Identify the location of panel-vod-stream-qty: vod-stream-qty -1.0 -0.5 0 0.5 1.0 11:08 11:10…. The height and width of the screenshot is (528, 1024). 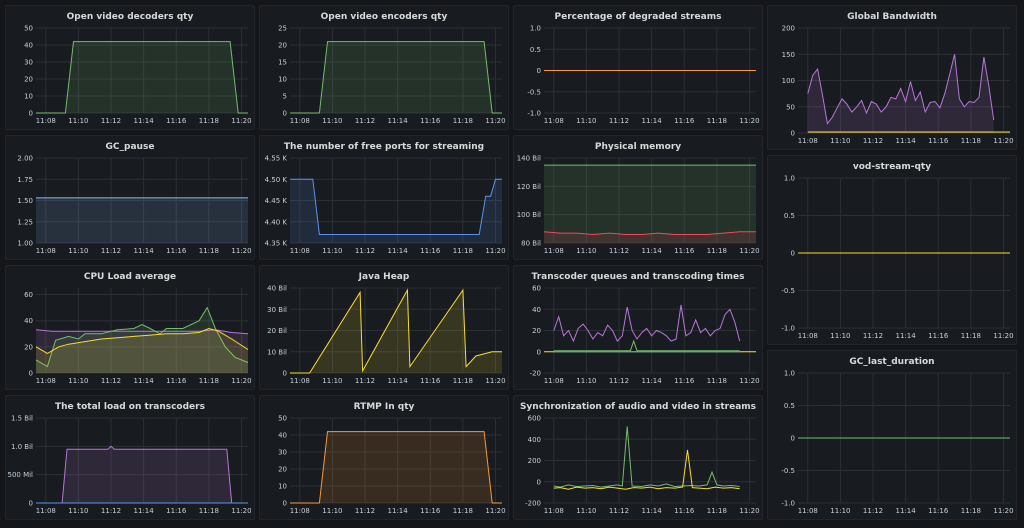
(892, 250).